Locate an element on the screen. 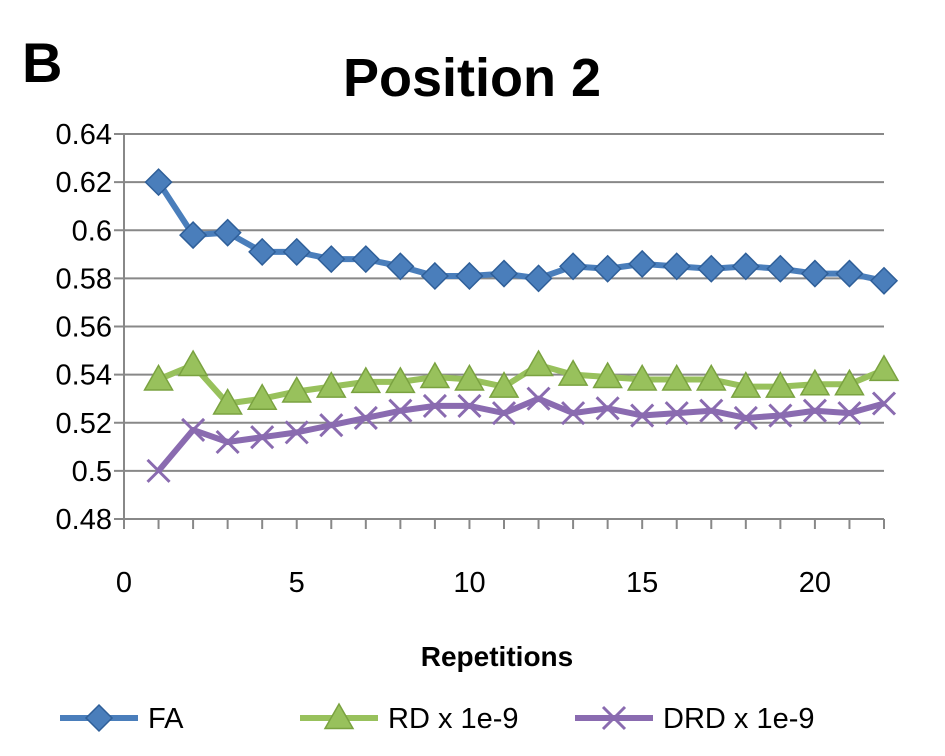  x-tick-label: 0 is located at coordinates (124, 583).